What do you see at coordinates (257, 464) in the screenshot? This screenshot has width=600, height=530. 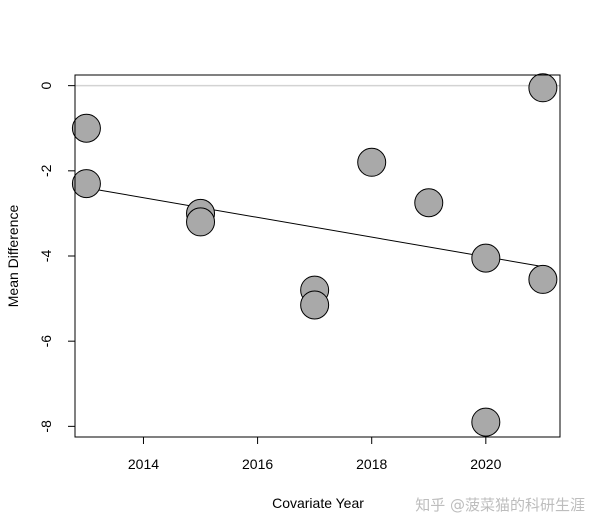 I see `x-tick-label-2016: 2016` at bounding box center [257, 464].